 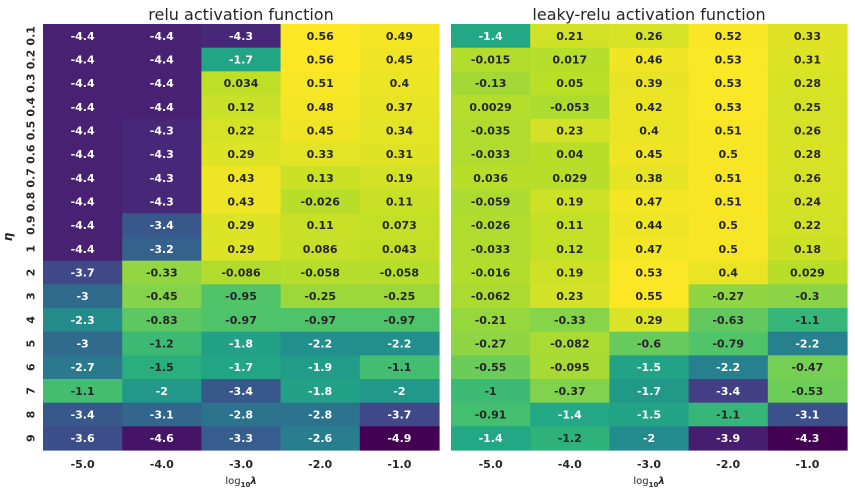 I want to click on cell-value-label: 0.53, so click(x=728, y=60).